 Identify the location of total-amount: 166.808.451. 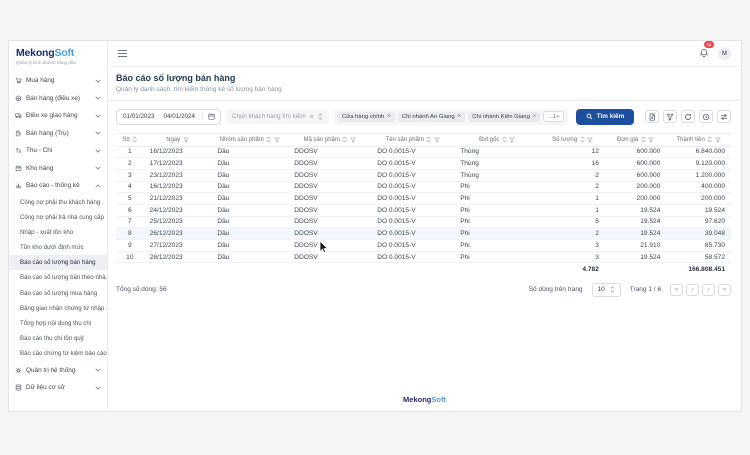
(706, 270).